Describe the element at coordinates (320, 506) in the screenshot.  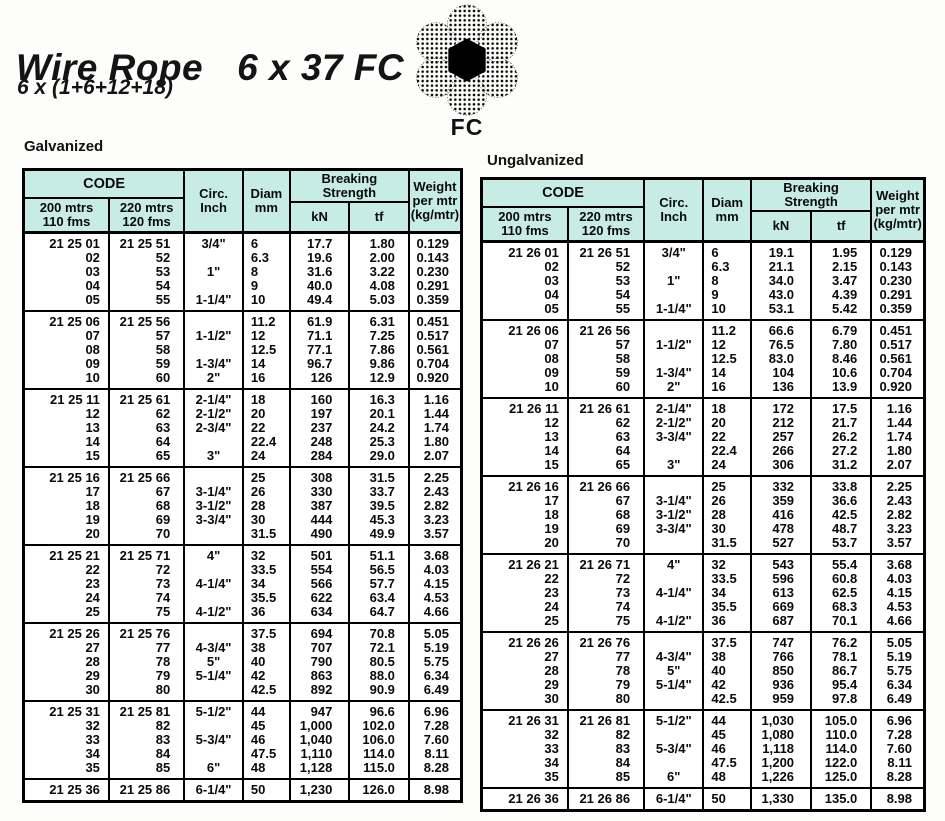
I see `breaking-kn-cell: 387` at that location.